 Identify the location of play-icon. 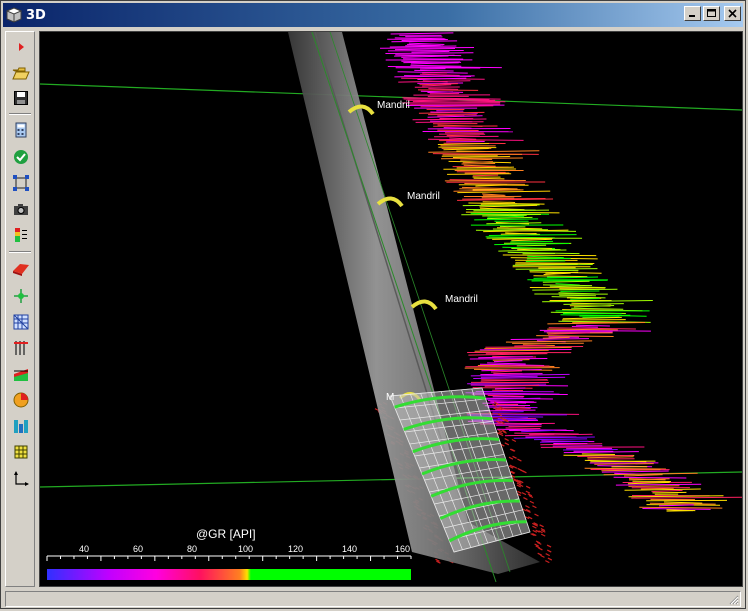
(21, 47).